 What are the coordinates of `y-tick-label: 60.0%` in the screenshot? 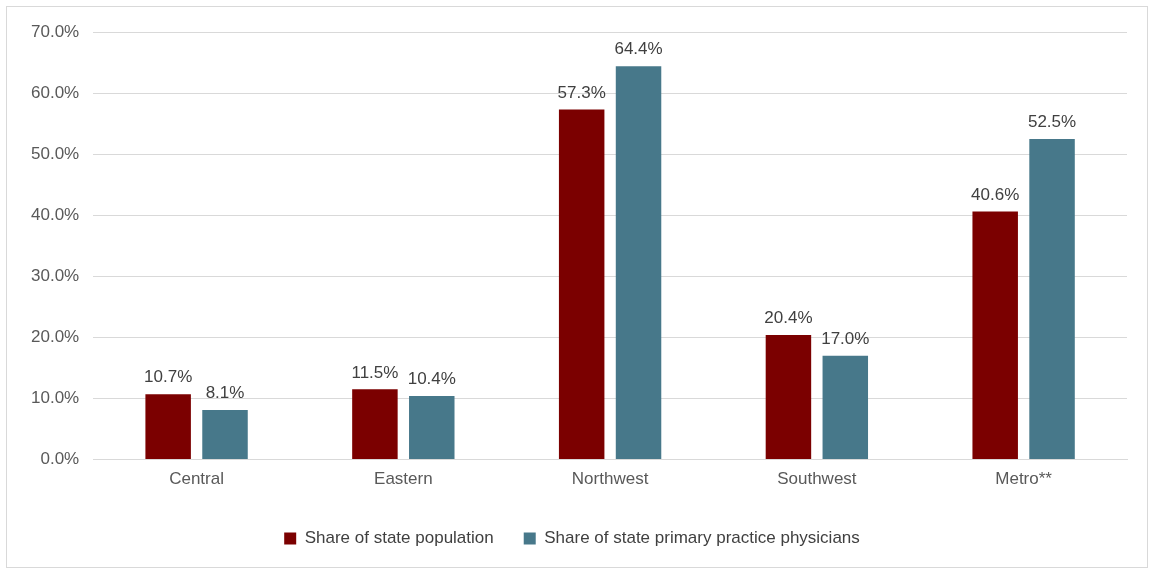 It's located at (55, 92).